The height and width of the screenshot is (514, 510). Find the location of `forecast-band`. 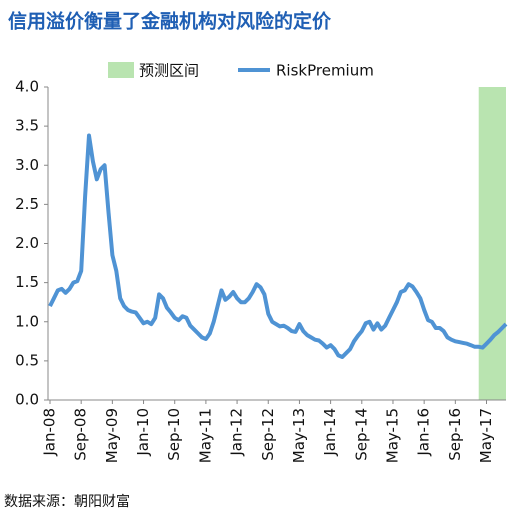

forecast-band is located at coordinates (492, 243).